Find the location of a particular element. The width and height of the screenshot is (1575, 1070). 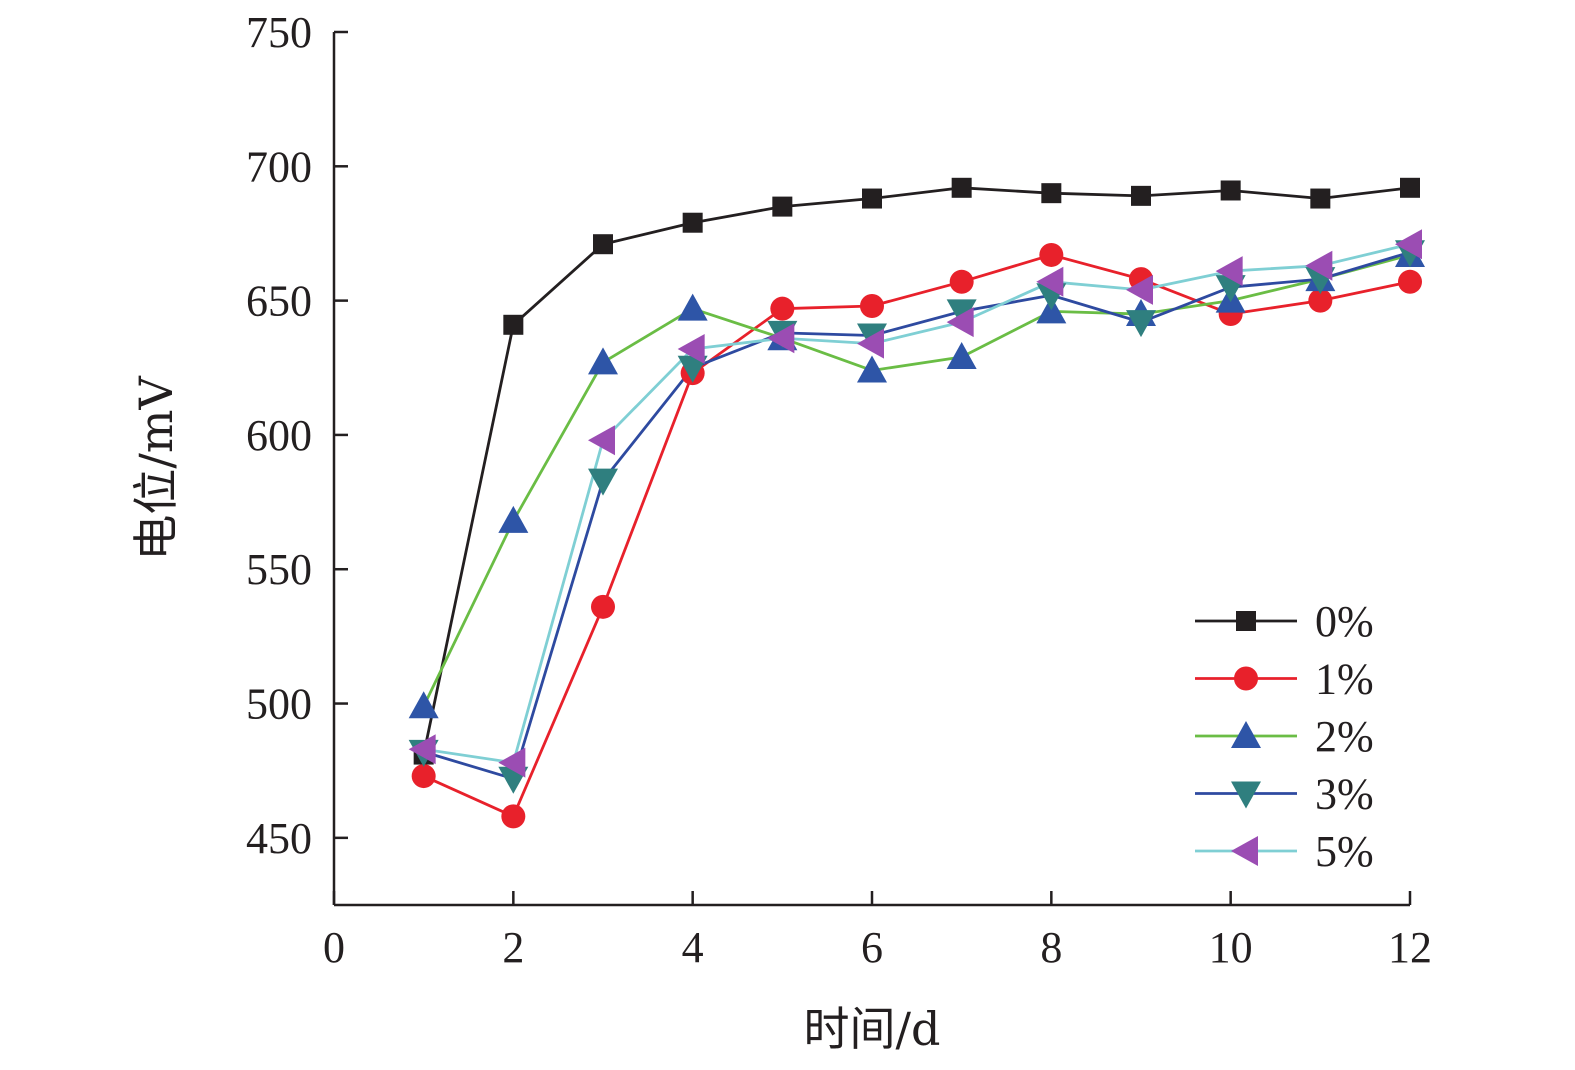

y-axis-title: 电位/mV is located at coordinates (156, 468).